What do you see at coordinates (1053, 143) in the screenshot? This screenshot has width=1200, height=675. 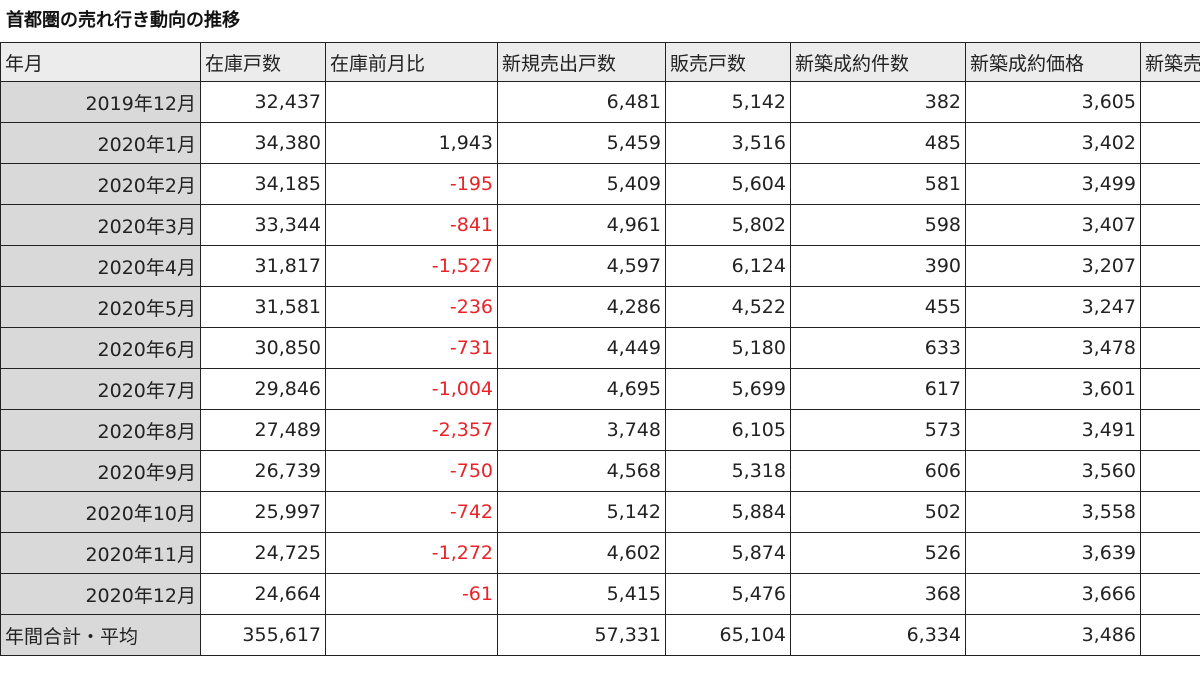 I see `table-cell: 3,402` at bounding box center [1053, 143].